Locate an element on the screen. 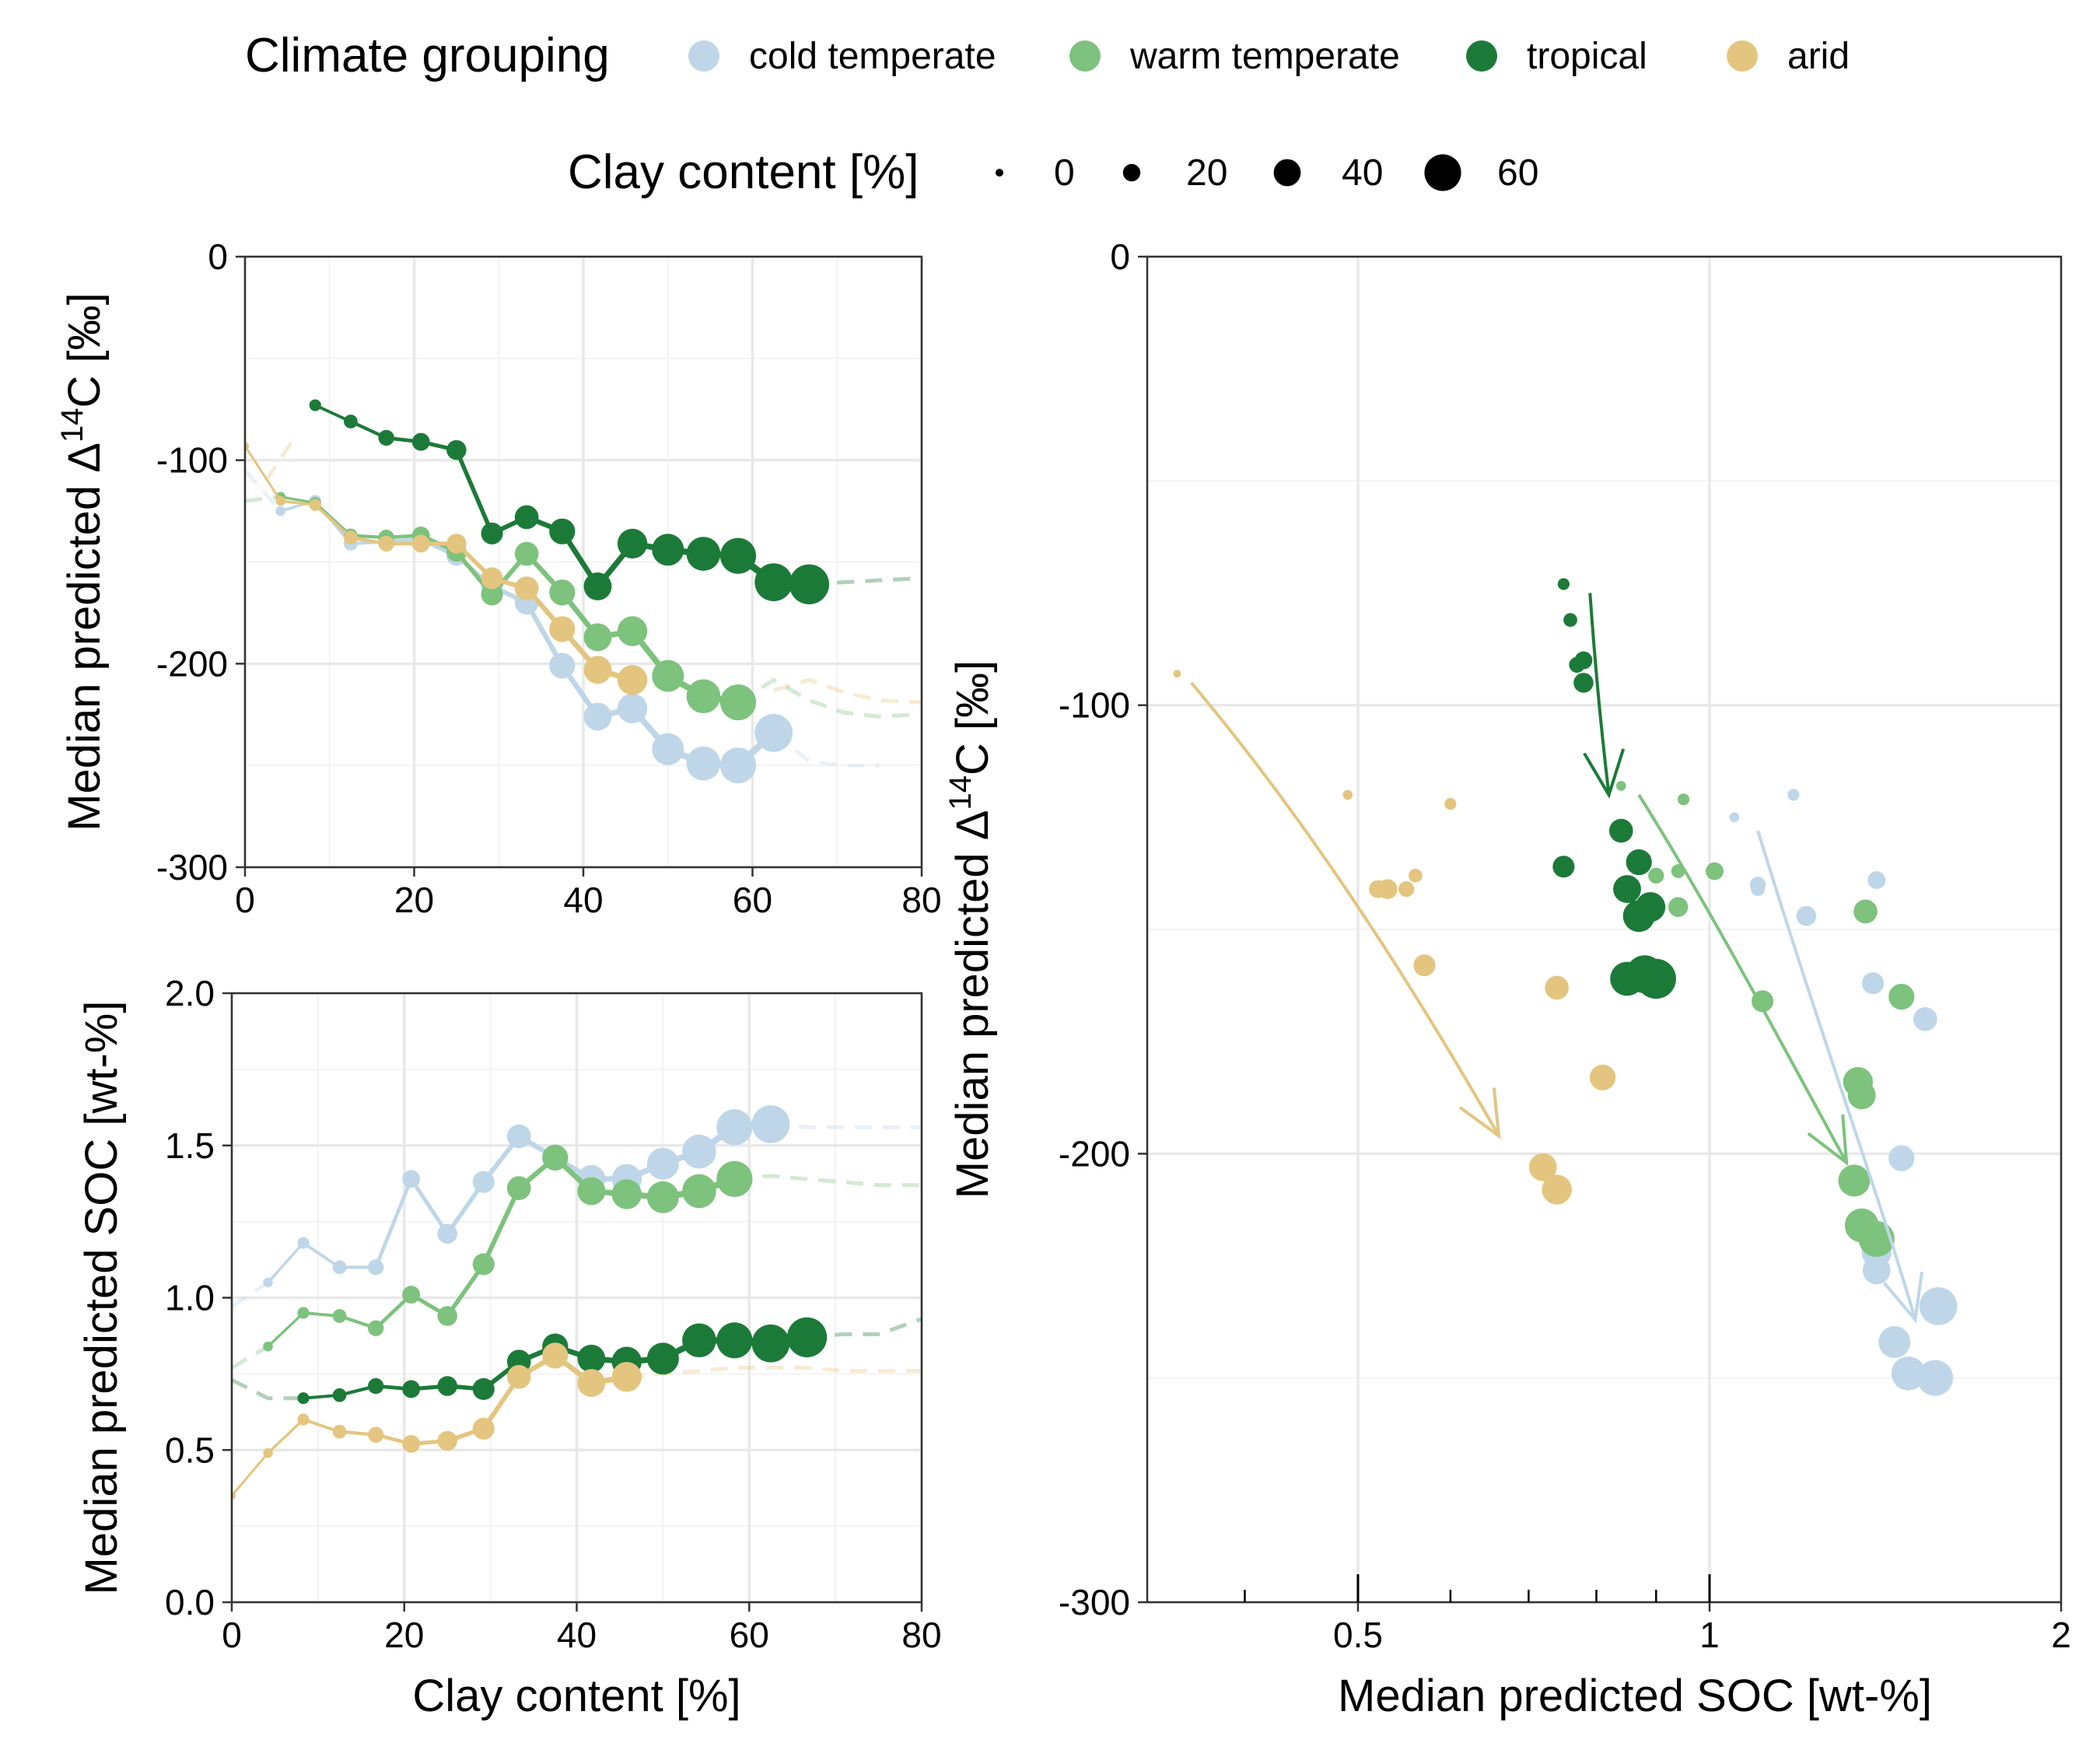 This screenshot has width=2100, height=1750. trend-arrowhead-warm-temperate is located at coordinates (1828, 1140).